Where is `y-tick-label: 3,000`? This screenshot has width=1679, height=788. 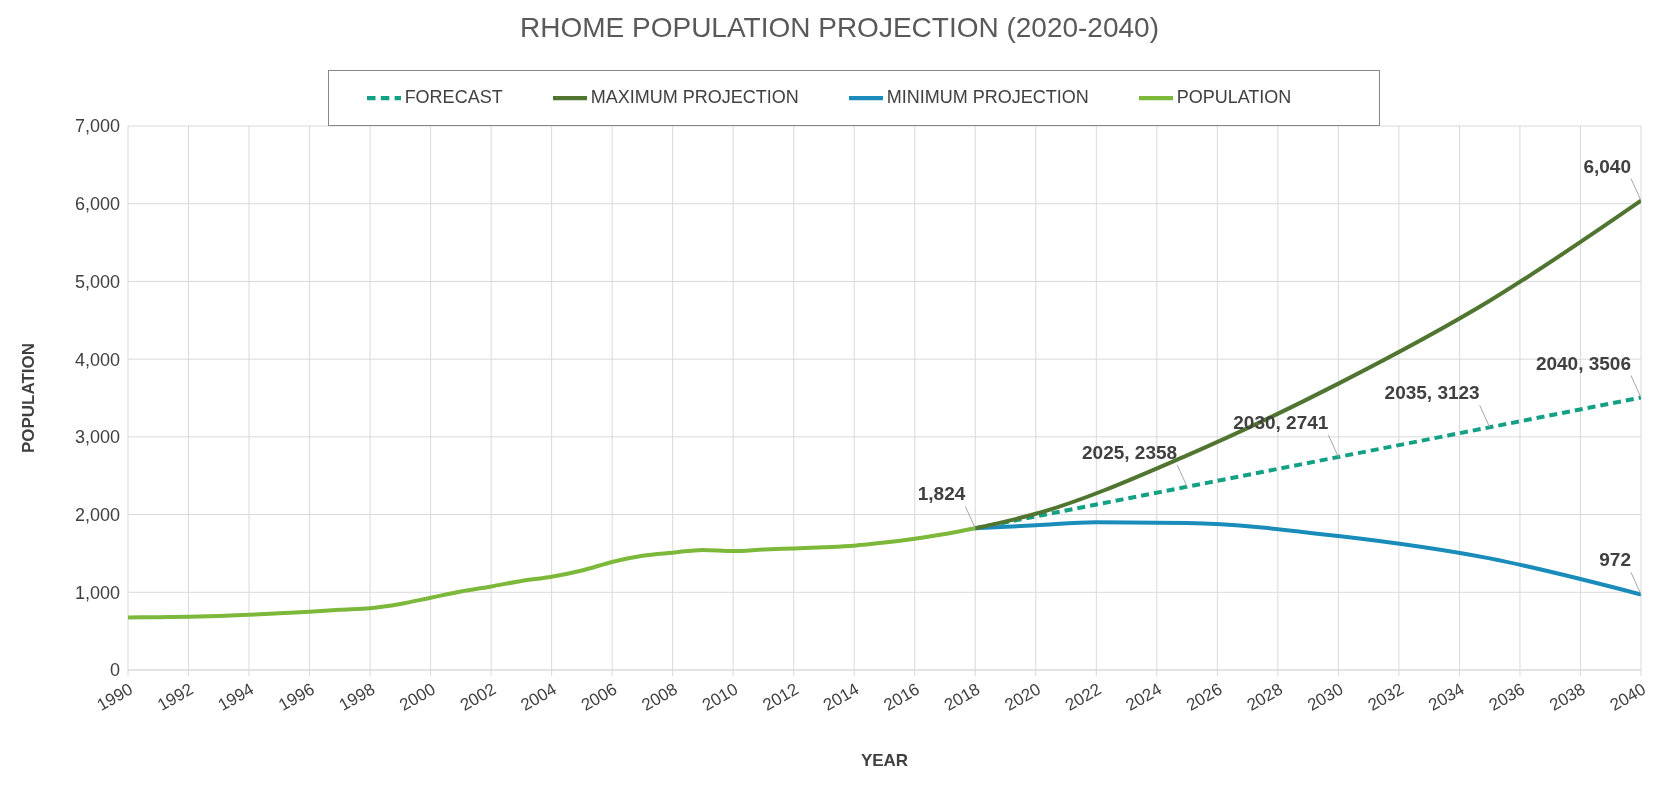 y-tick-label: 3,000 is located at coordinates (97, 437).